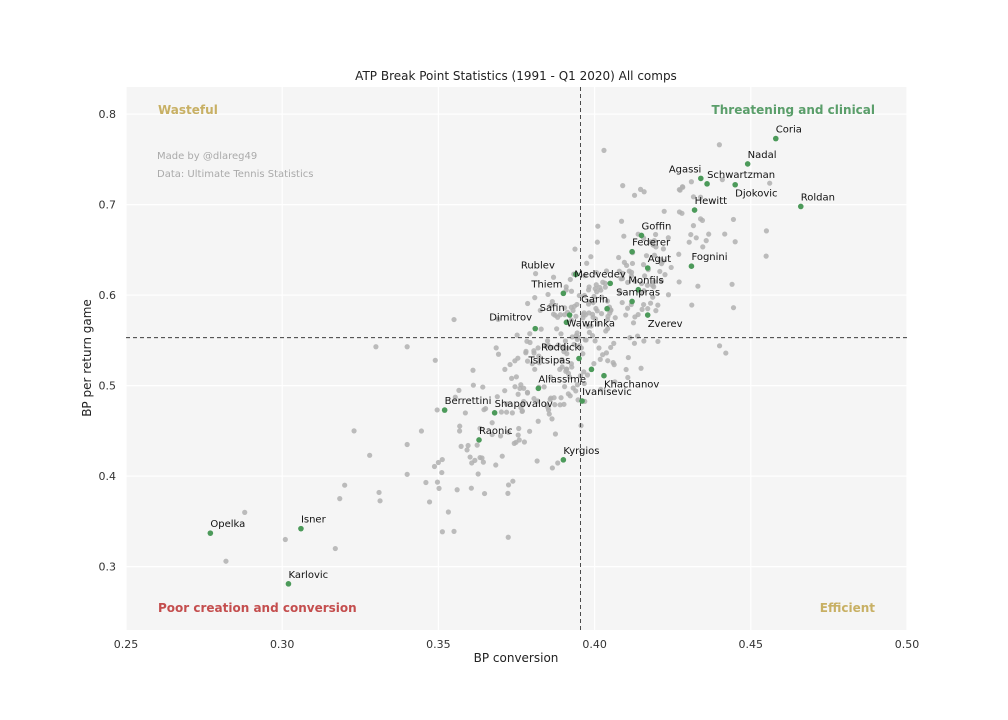  What do you see at coordinates (600, 274) in the screenshot?
I see `player-label: Medvedev` at bounding box center [600, 274].